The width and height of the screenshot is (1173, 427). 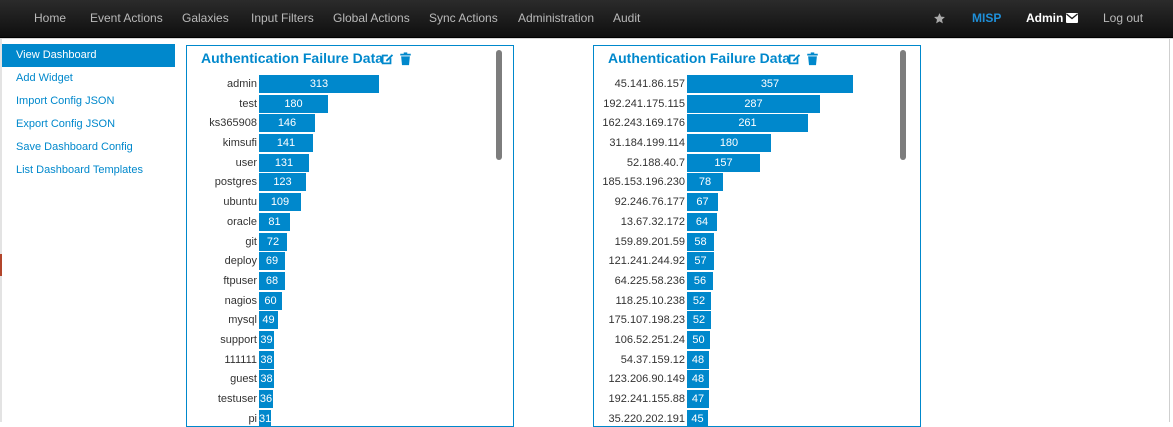 I want to click on bar-row: 162.243.169.176 261, so click(x=744, y=124).